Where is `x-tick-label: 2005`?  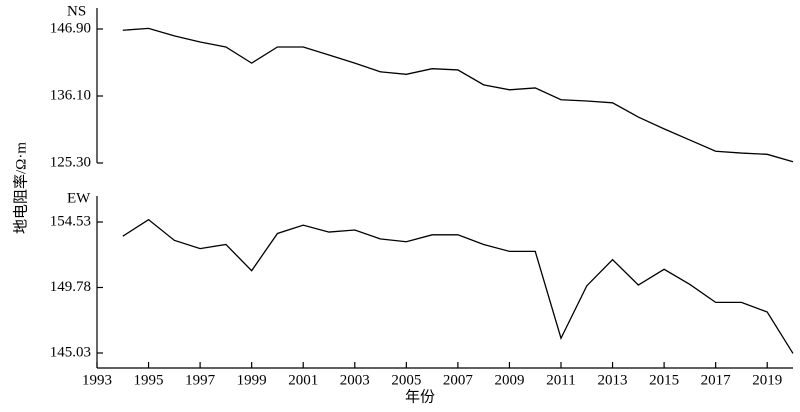
x-tick-label: 2005 is located at coordinates (406, 380).